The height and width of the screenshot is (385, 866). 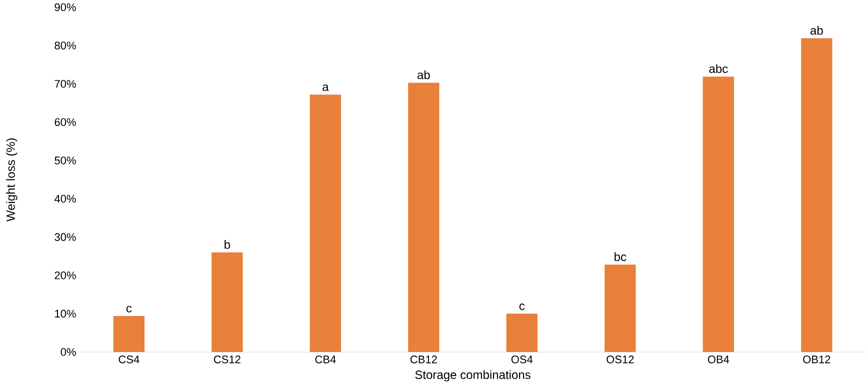 What do you see at coordinates (719, 360) in the screenshot?
I see `x-tick-label: OB4` at bounding box center [719, 360].